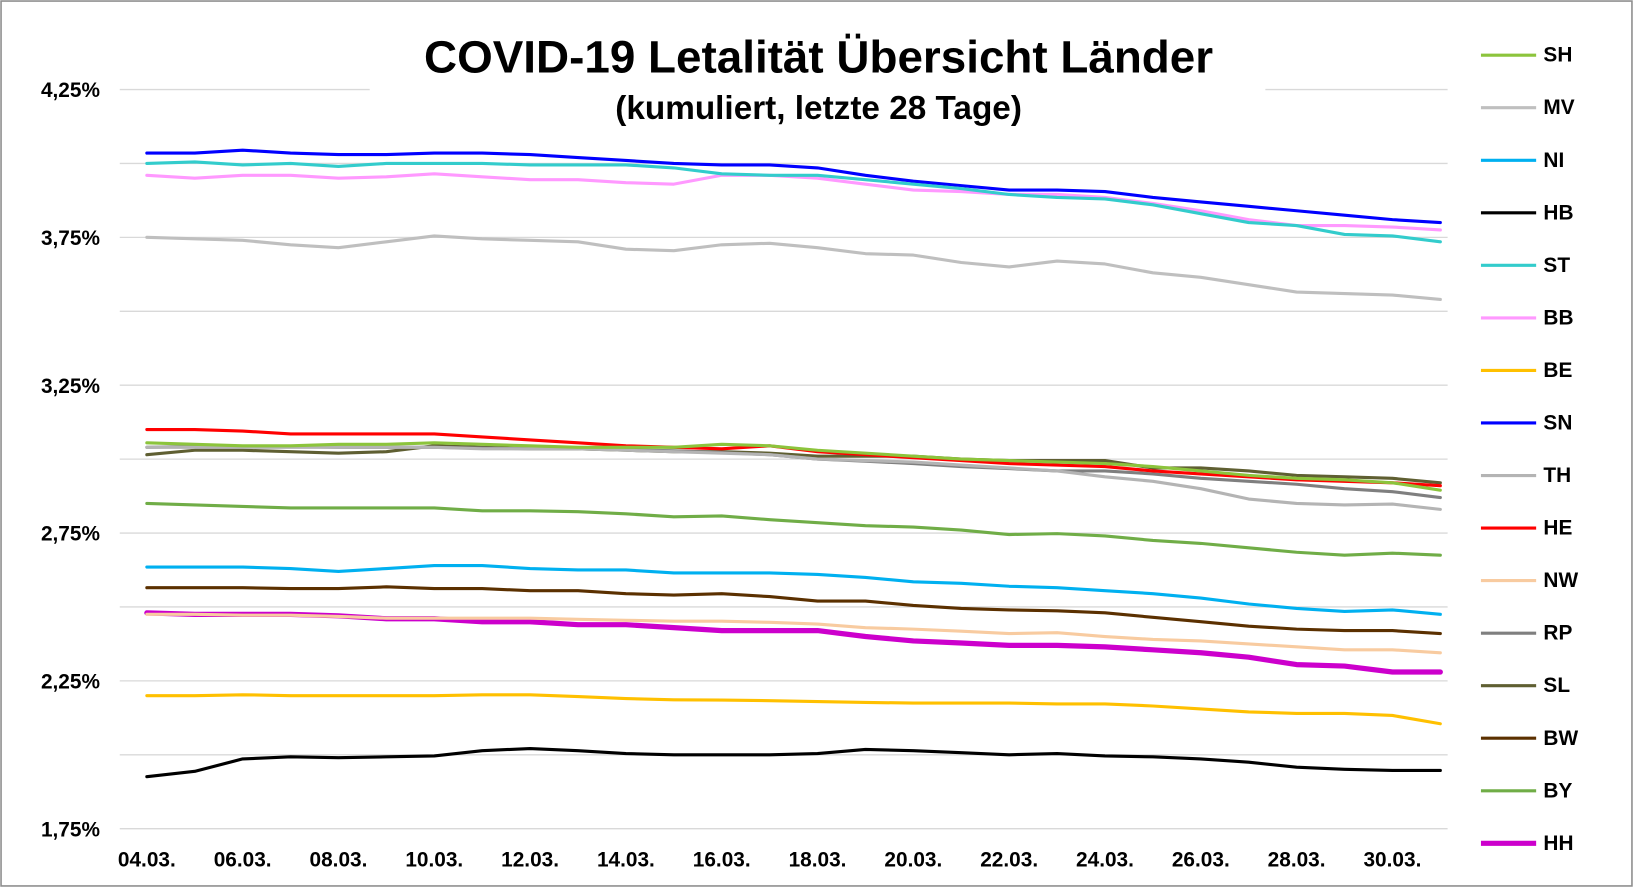 This screenshot has width=1633, height=887. Describe the element at coordinates (1297, 859) in the screenshot. I see `x-tick-label: 28.03.` at that location.